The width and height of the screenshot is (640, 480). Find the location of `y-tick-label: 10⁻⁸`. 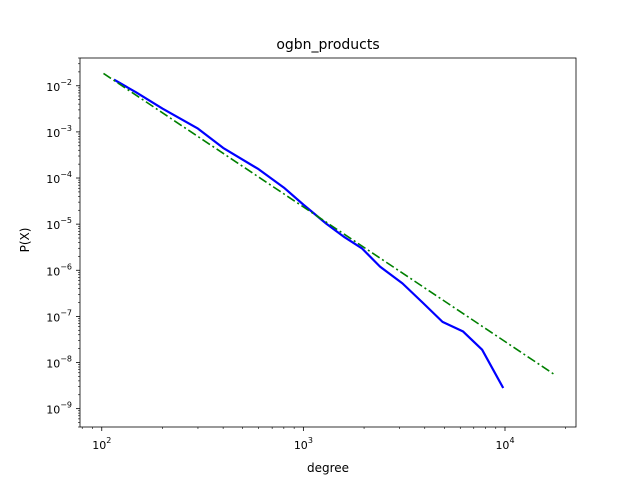

y-tick-label: 10⁻⁸ is located at coordinates (59, 363).